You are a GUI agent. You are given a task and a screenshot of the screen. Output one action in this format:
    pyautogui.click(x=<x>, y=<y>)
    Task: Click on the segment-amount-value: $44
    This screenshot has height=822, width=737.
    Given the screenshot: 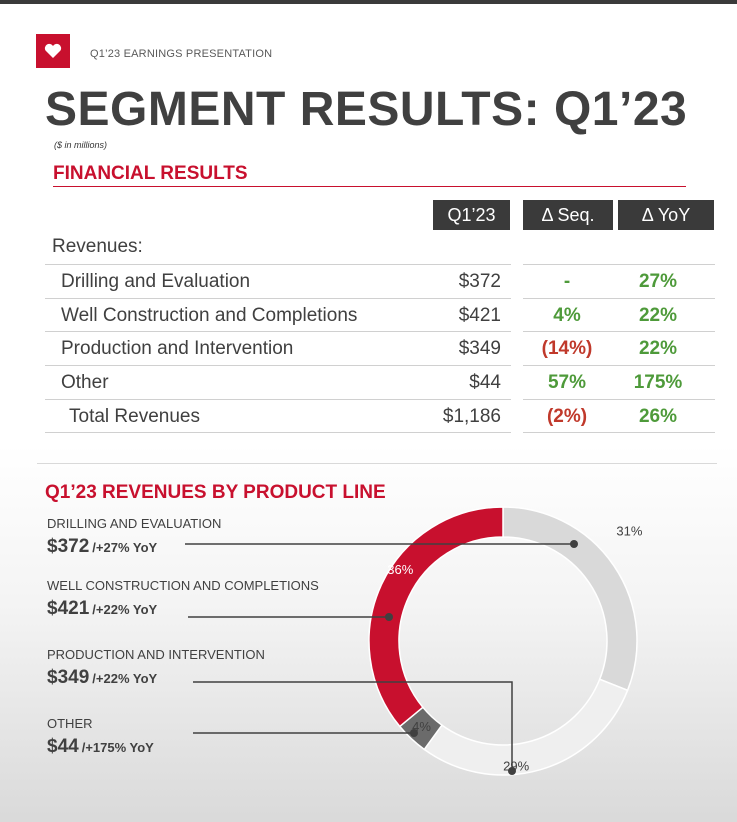 What is the action you would take?
    pyautogui.click(x=63, y=746)
    